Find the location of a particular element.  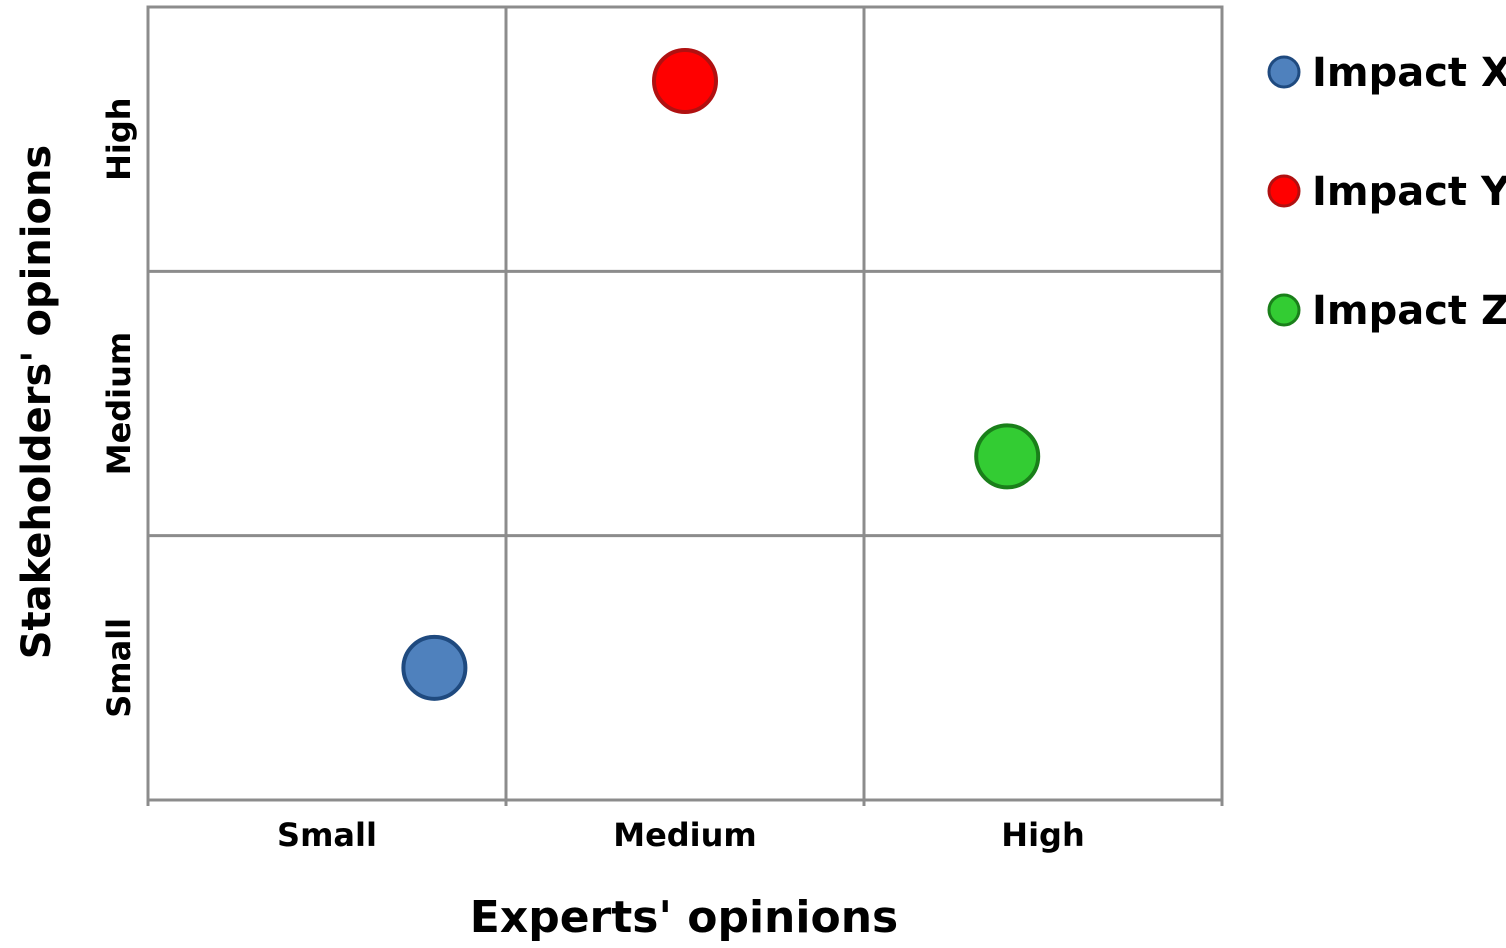

y-tick-label: High is located at coordinates (119, 138).